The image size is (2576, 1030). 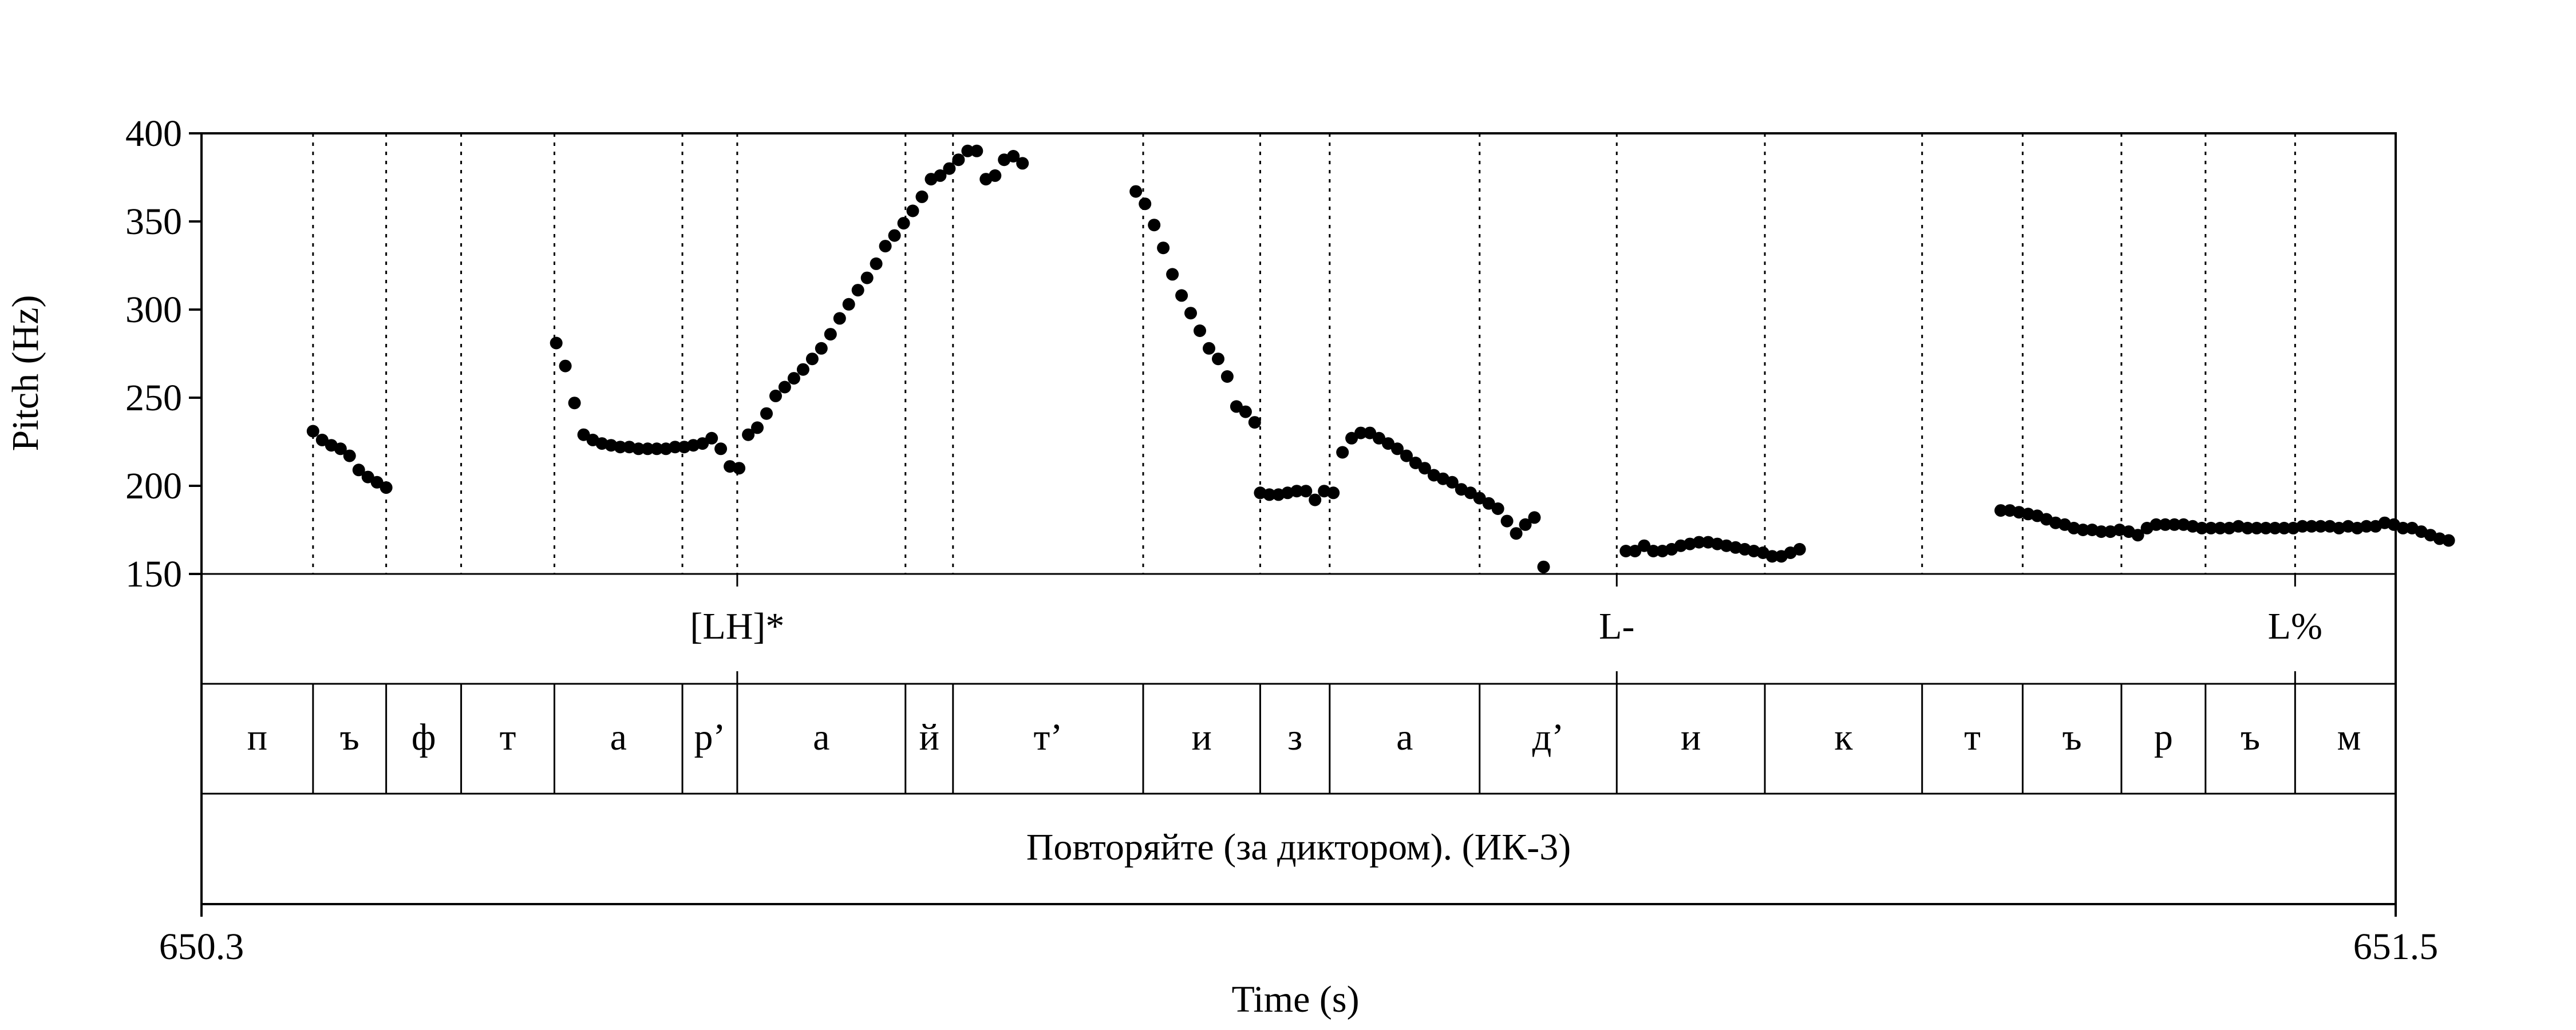 What do you see at coordinates (2250, 737) in the screenshot?
I see `segment-label: ъ` at bounding box center [2250, 737].